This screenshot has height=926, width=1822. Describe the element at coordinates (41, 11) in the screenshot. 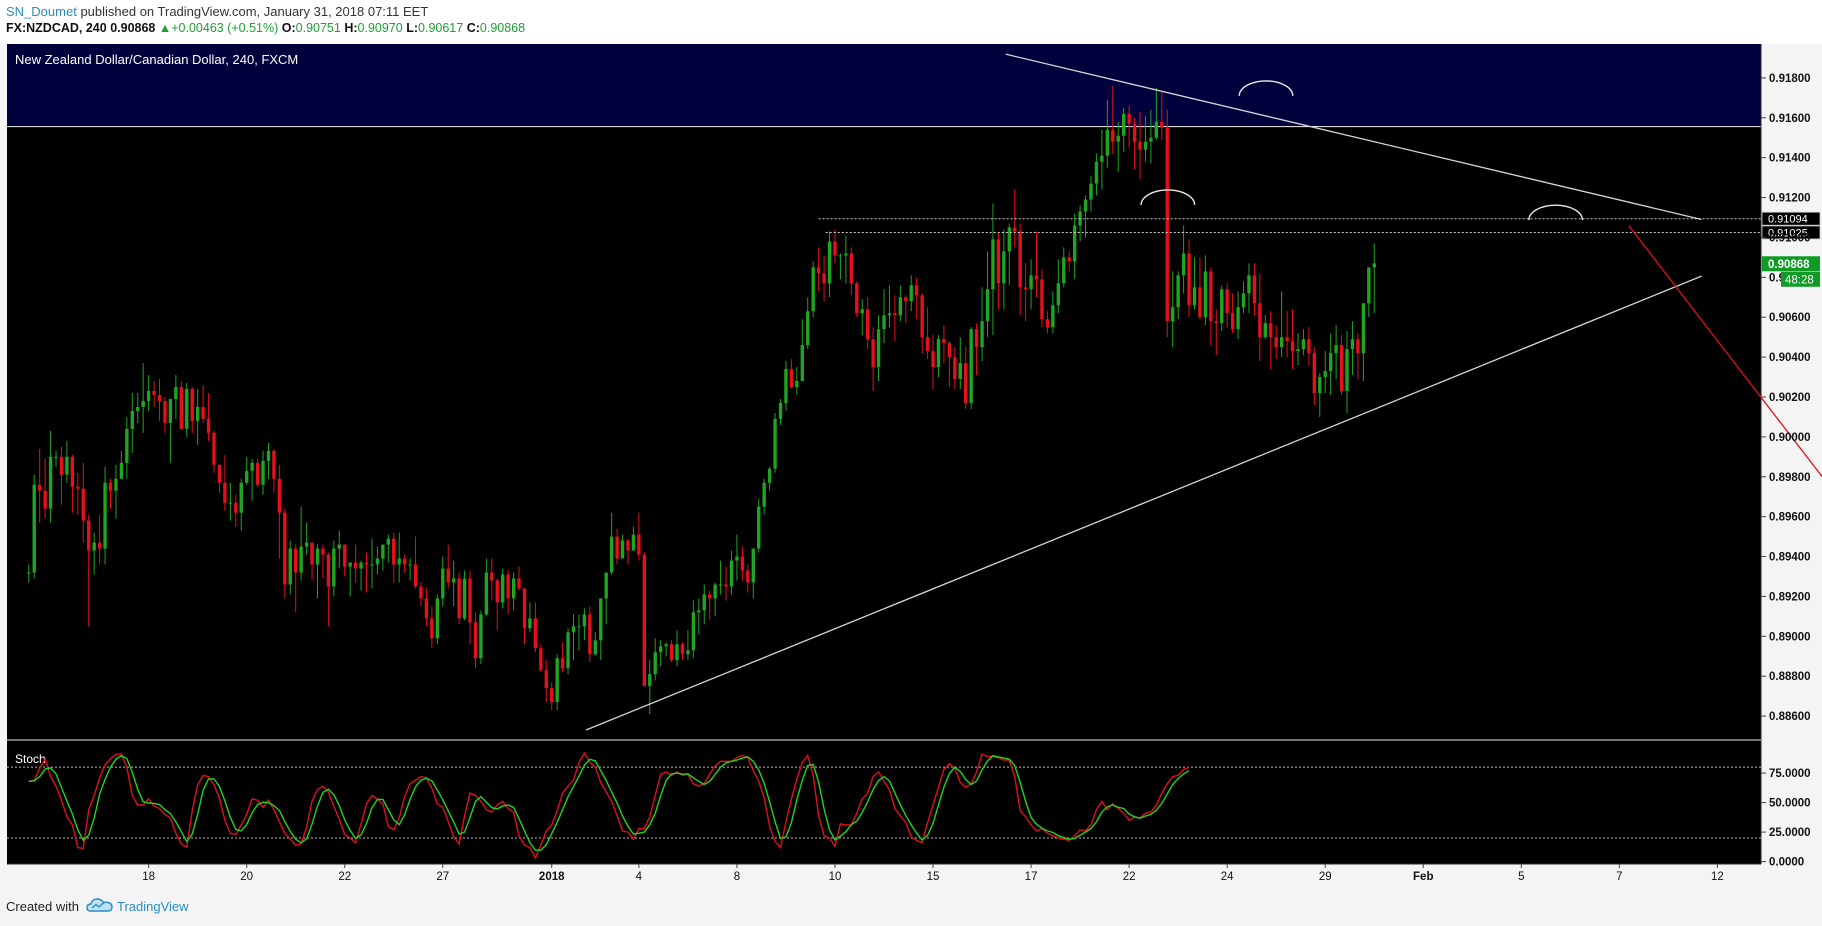

I see `author-link: SN_Doumet` at that location.